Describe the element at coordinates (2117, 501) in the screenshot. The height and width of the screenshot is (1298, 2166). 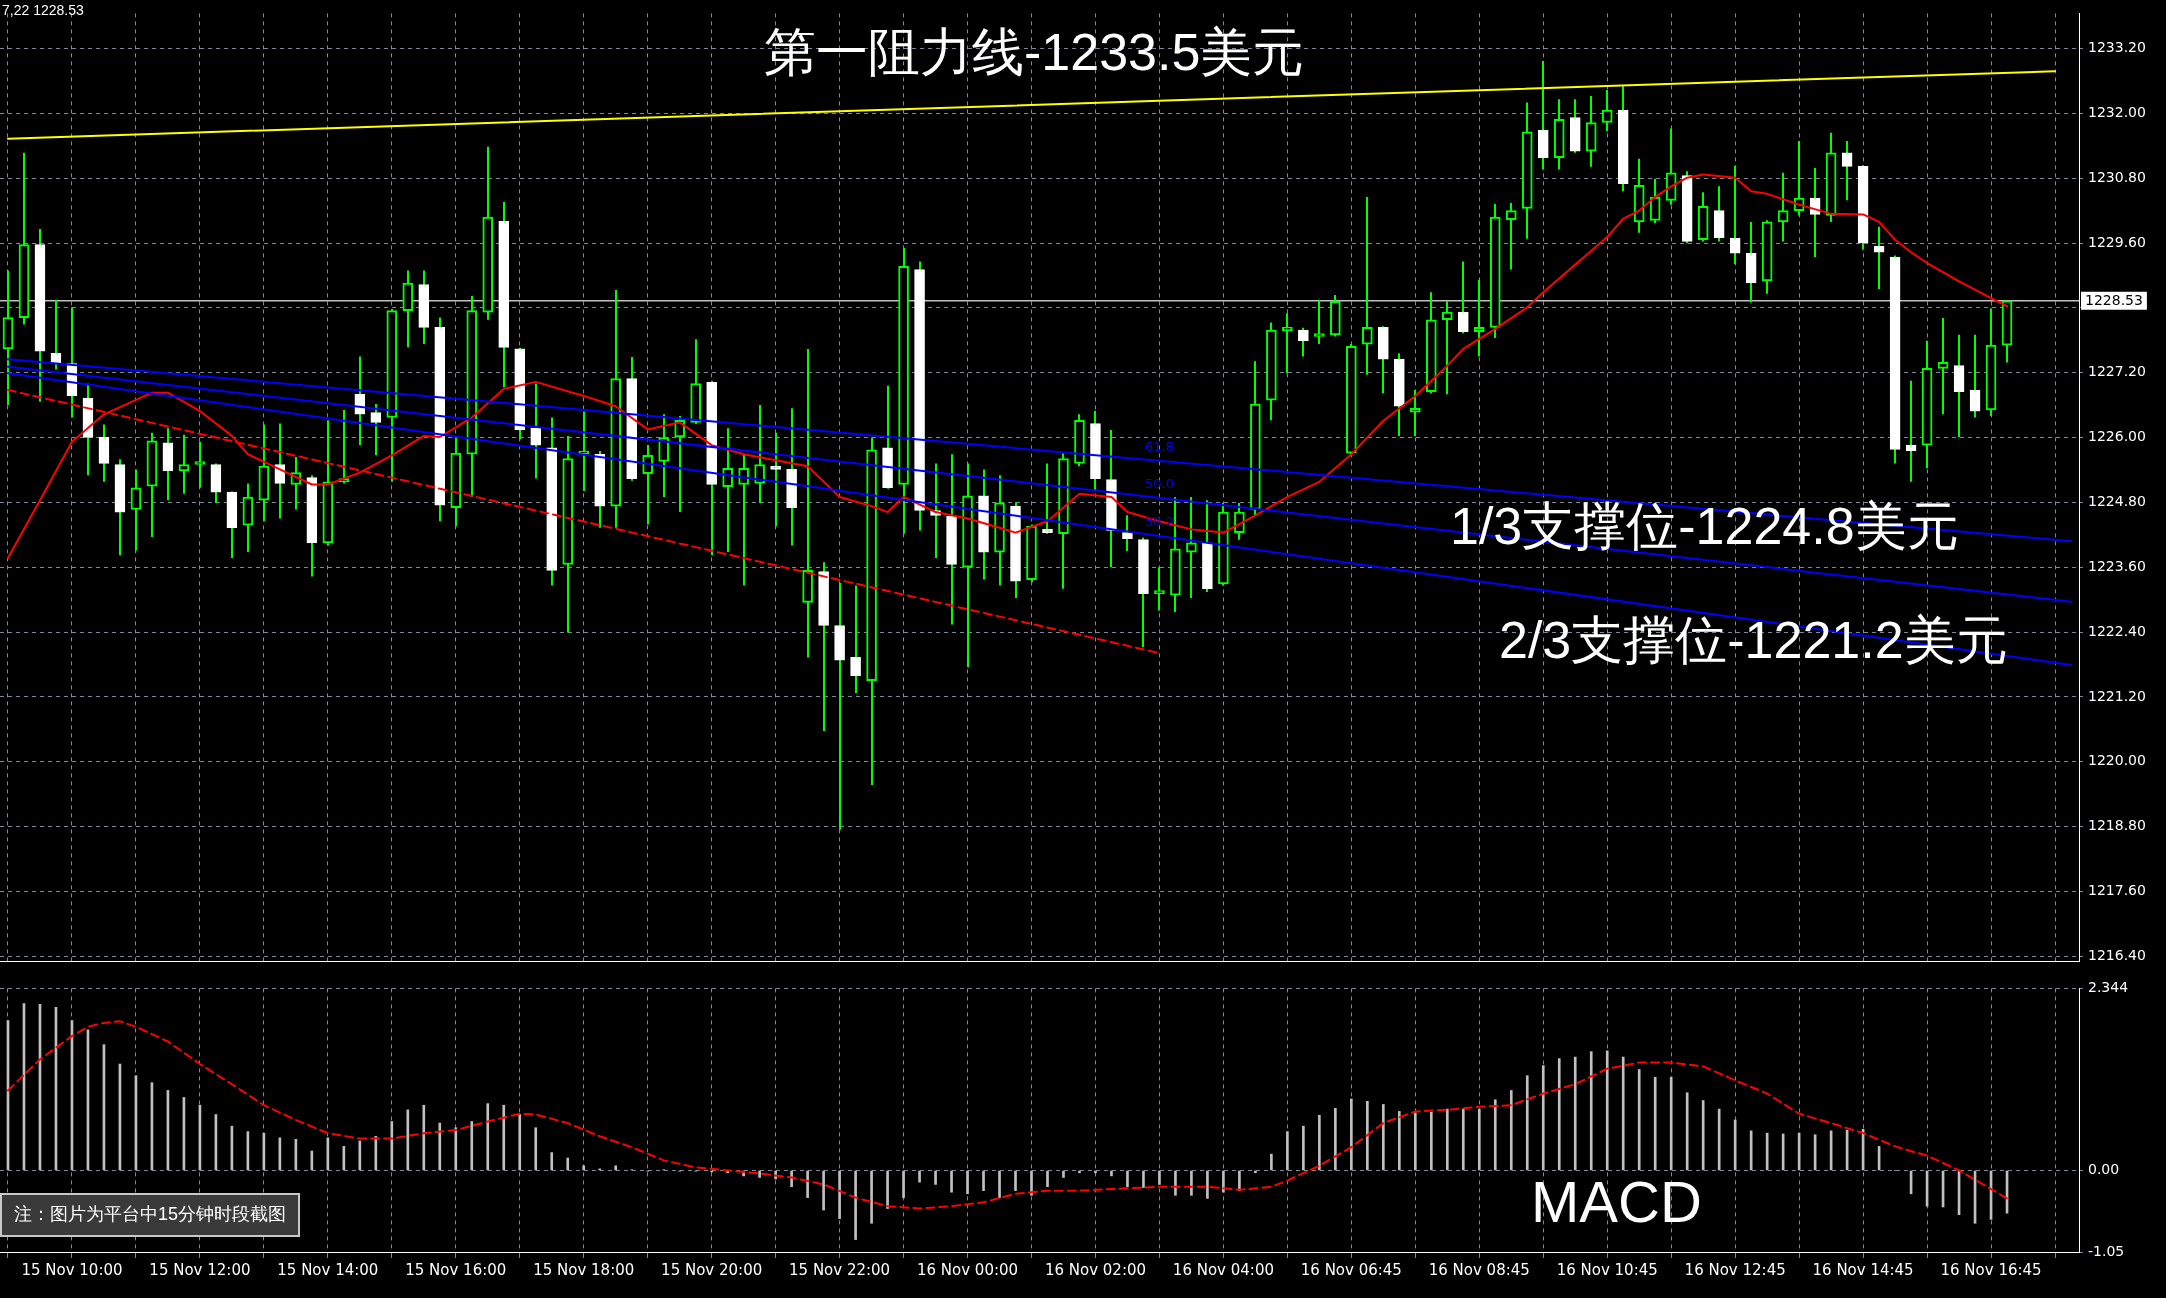
I see `y-tick-label: 1224.80` at that location.